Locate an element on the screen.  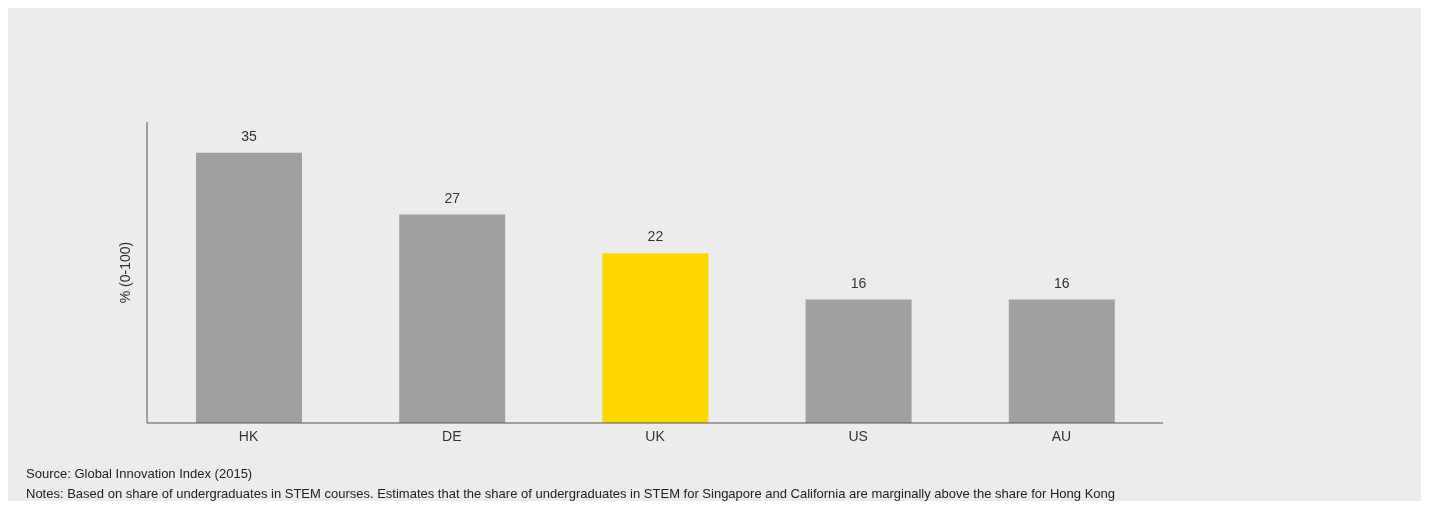
x-tick-label: HK is located at coordinates (248, 435).